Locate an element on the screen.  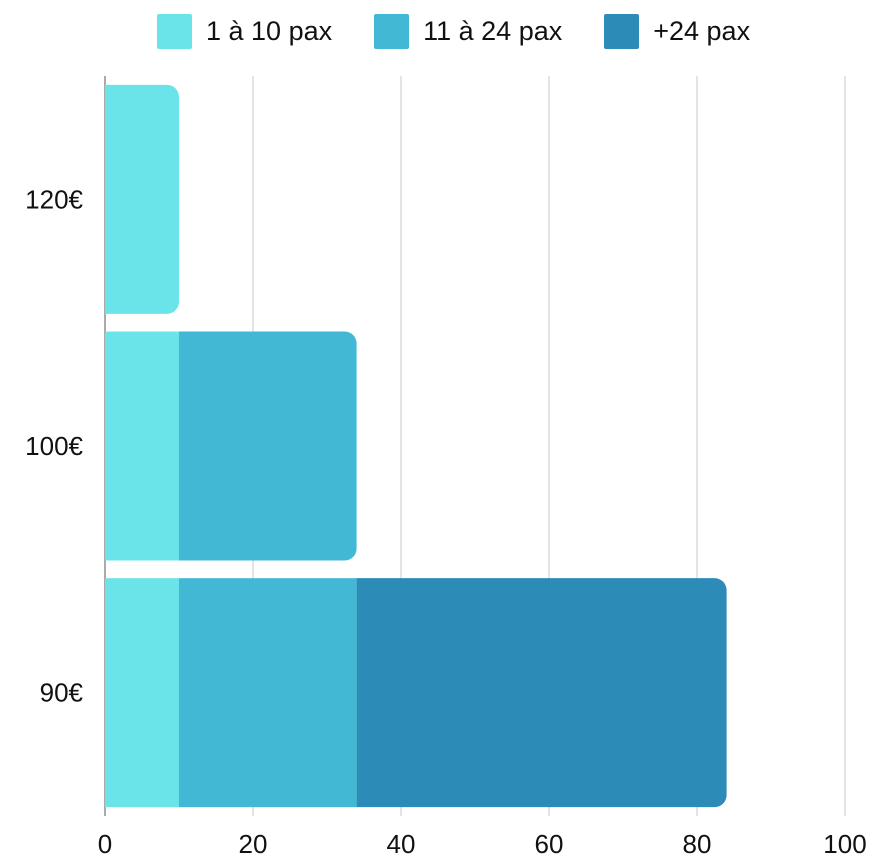
bar-100-11-24-pax is located at coordinates (268, 446).